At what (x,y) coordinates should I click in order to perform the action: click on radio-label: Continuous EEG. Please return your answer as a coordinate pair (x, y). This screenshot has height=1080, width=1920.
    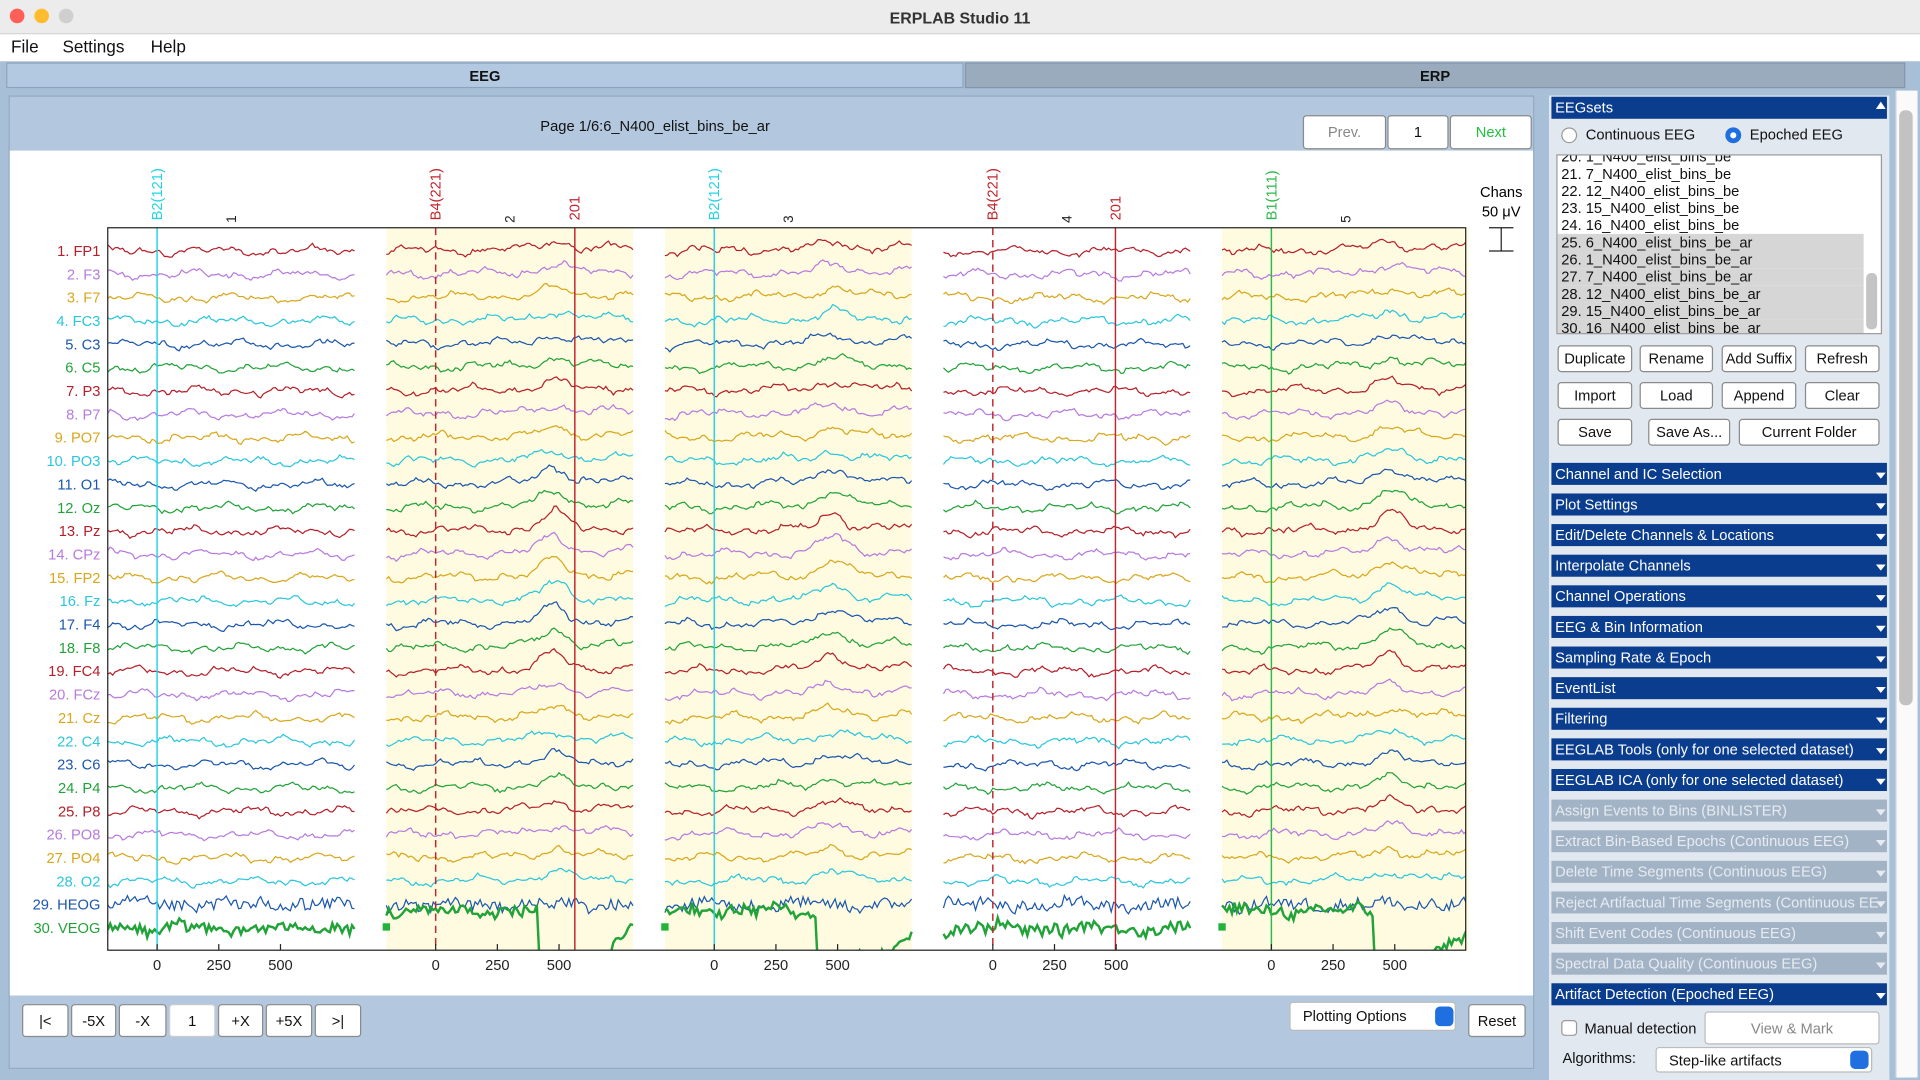
    Looking at the image, I should click on (1640, 135).